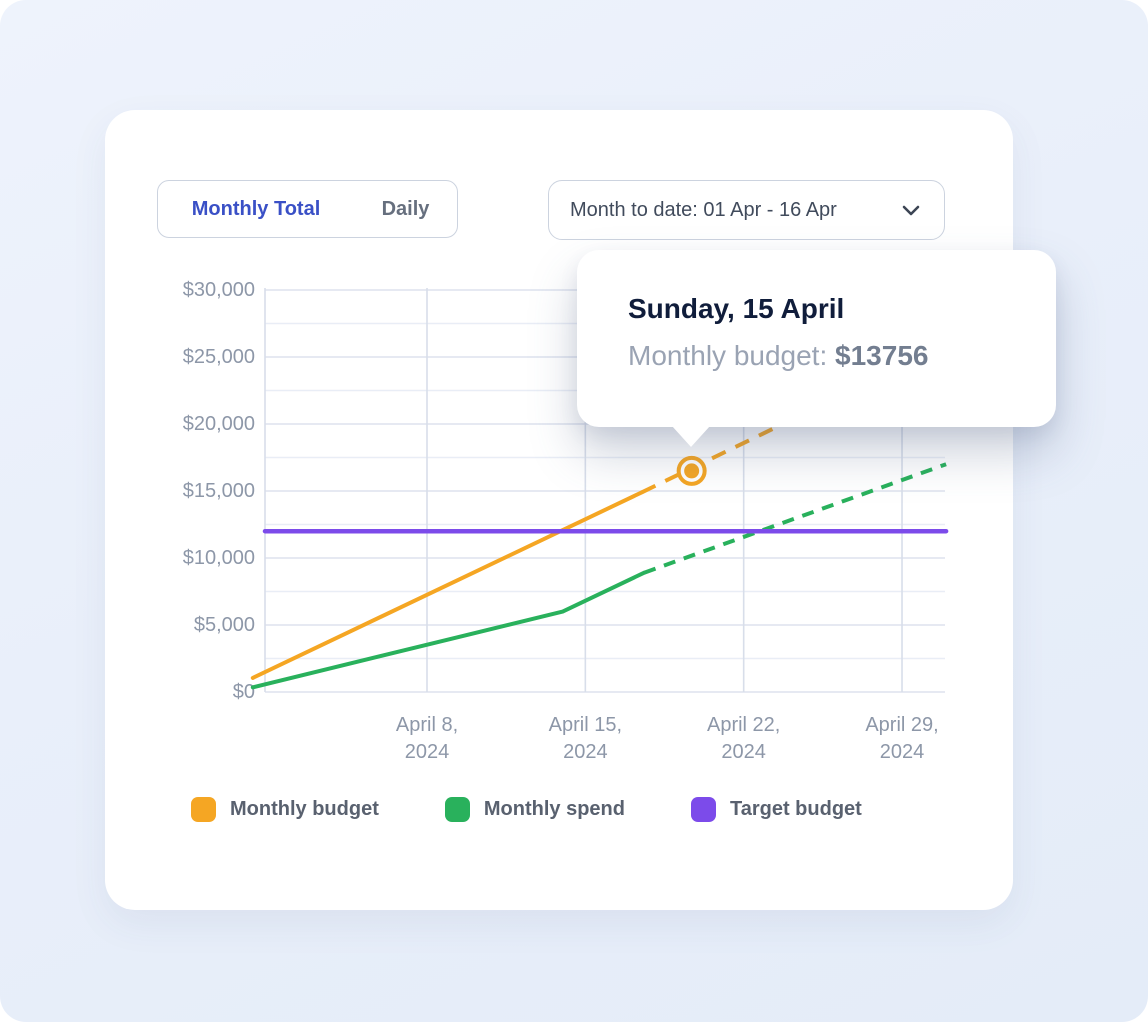 The height and width of the screenshot is (1022, 1148). I want to click on view-toggle: Monthly Total Daily, so click(307, 209).